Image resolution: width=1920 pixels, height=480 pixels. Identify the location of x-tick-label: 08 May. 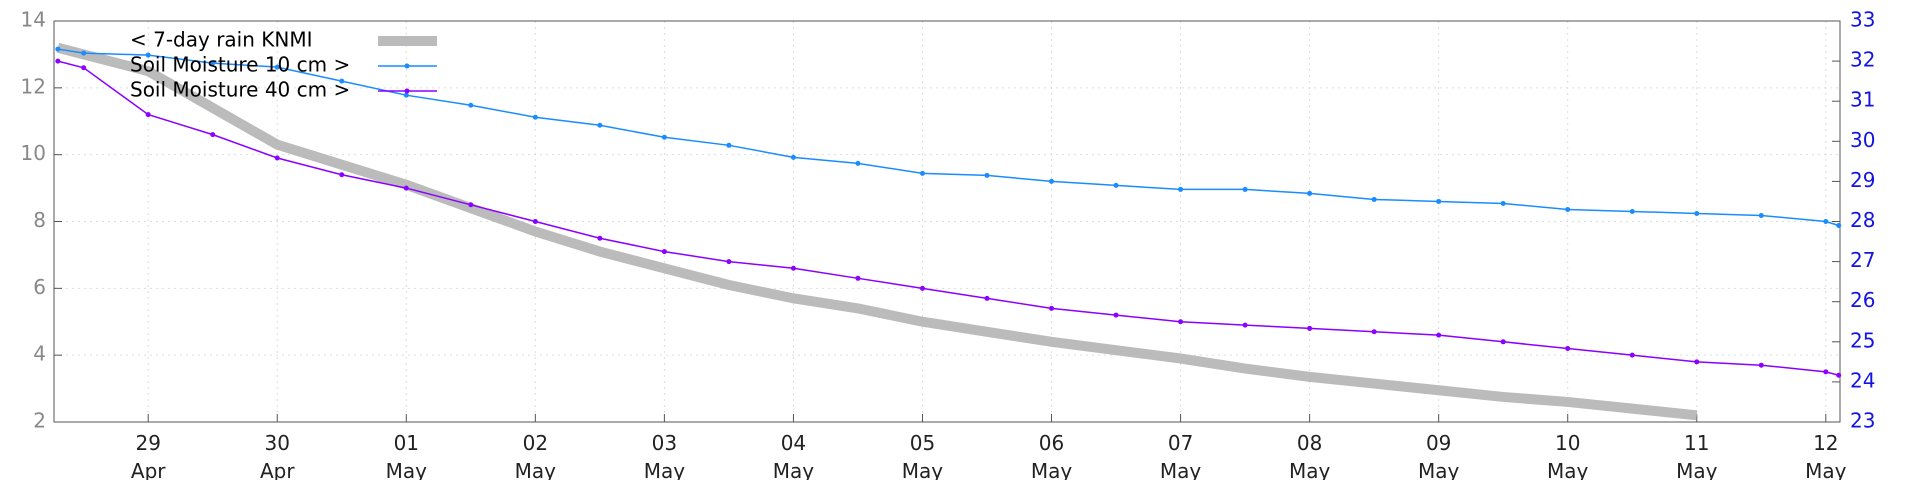
(1310, 455).